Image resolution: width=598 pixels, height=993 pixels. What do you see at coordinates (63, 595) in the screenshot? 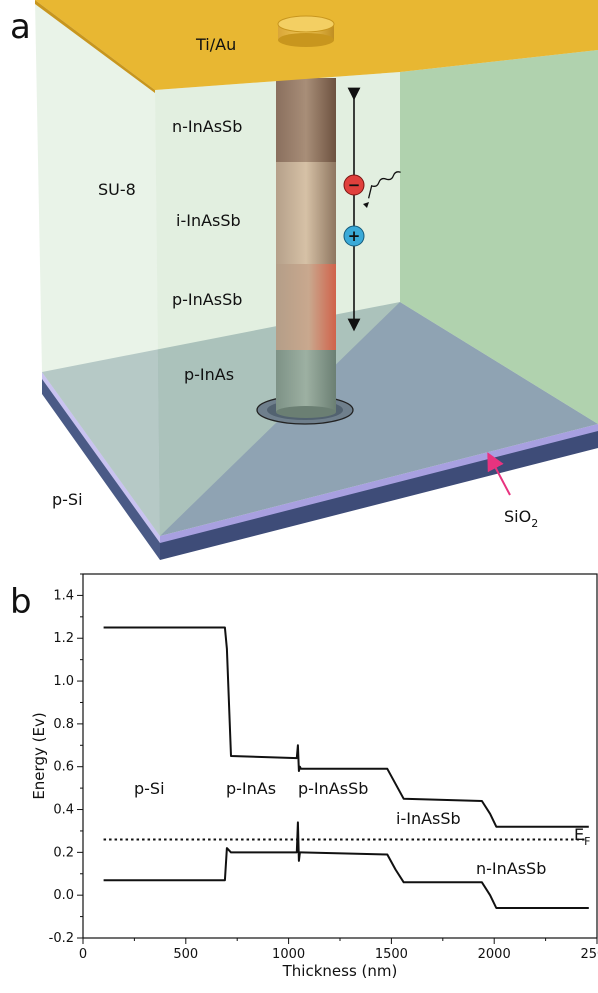
I see `y-tick-label: 1.4` at bounding box center [63, 595].